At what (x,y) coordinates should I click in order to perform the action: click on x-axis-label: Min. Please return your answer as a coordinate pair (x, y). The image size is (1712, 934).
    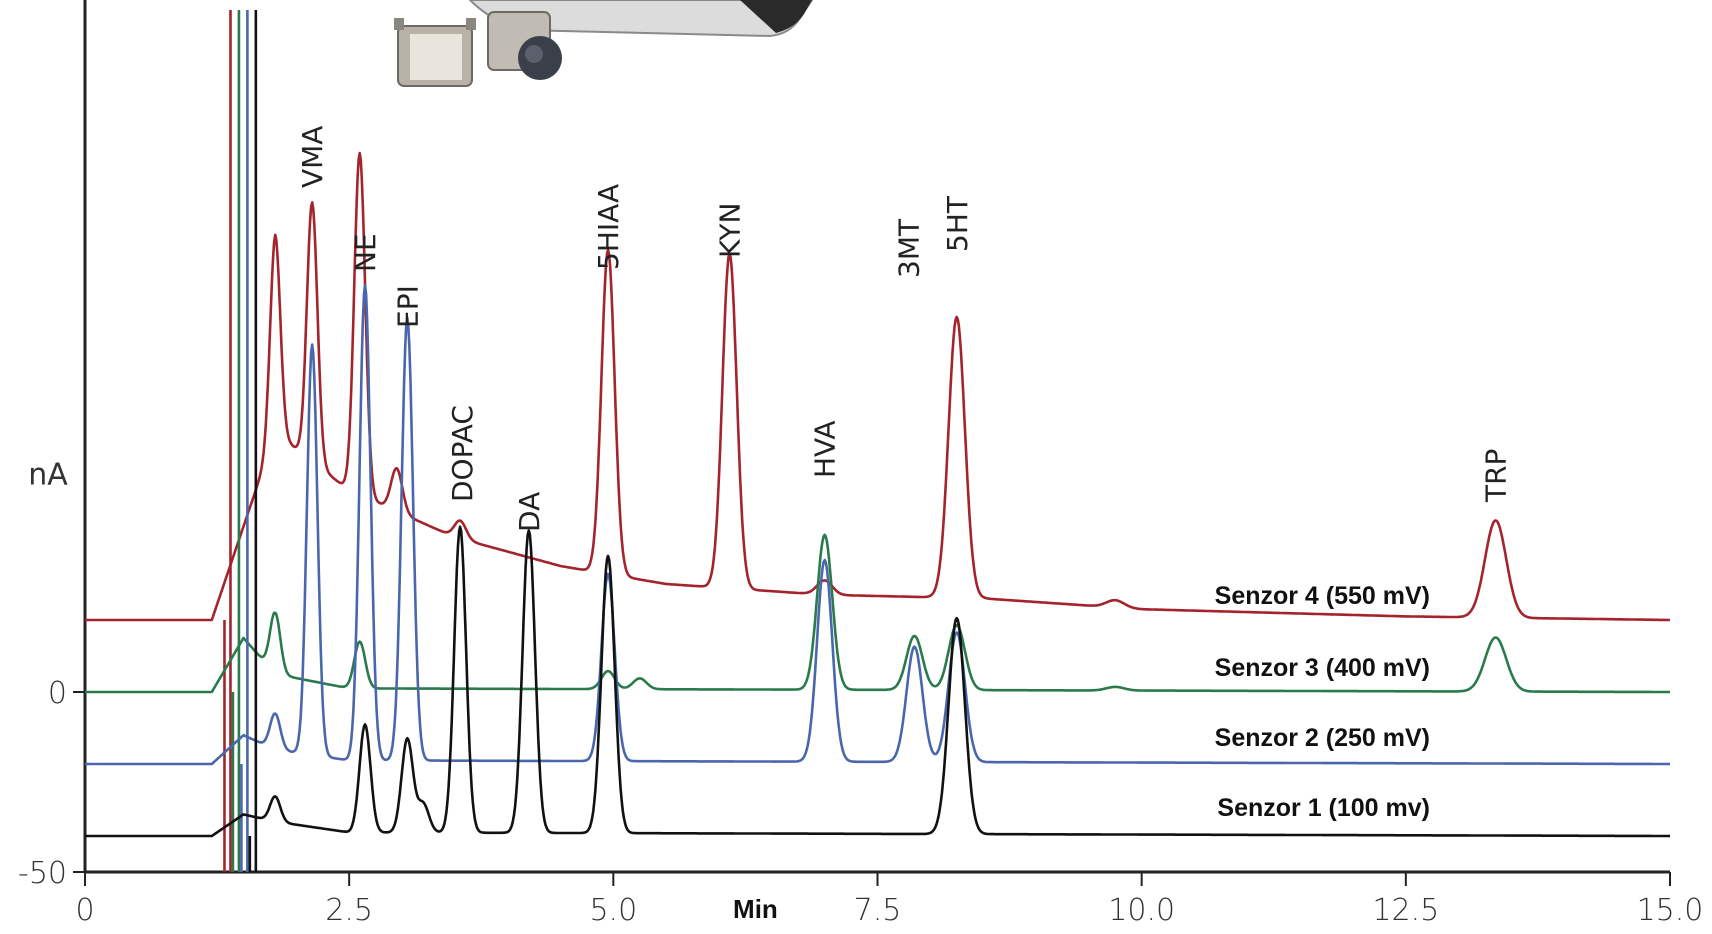
    Looking at the image, I should click on (755, 909).